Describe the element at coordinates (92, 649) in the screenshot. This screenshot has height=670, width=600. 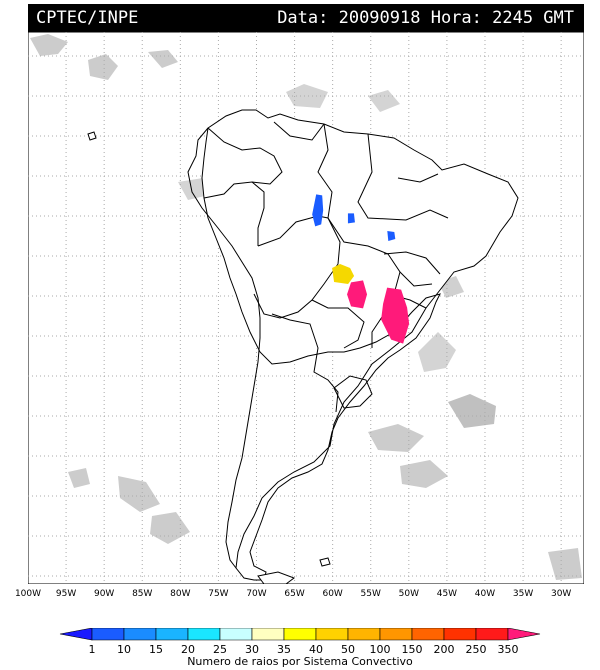
I see `colorbar-tick-label: 1` at that location.